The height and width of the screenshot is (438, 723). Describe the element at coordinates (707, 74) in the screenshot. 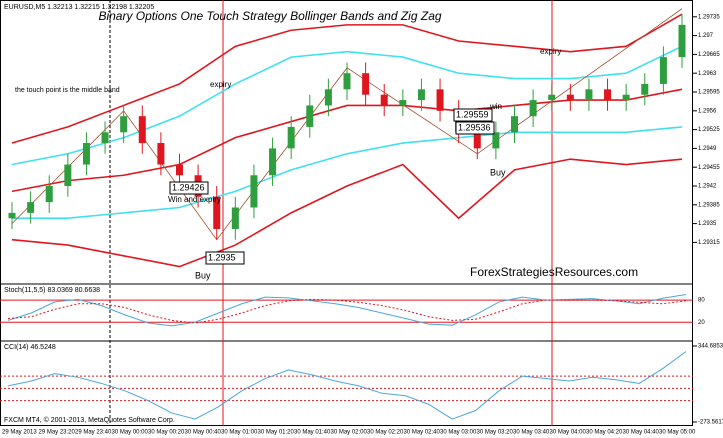

I see `y-tick-label: 1.2963` at that location.